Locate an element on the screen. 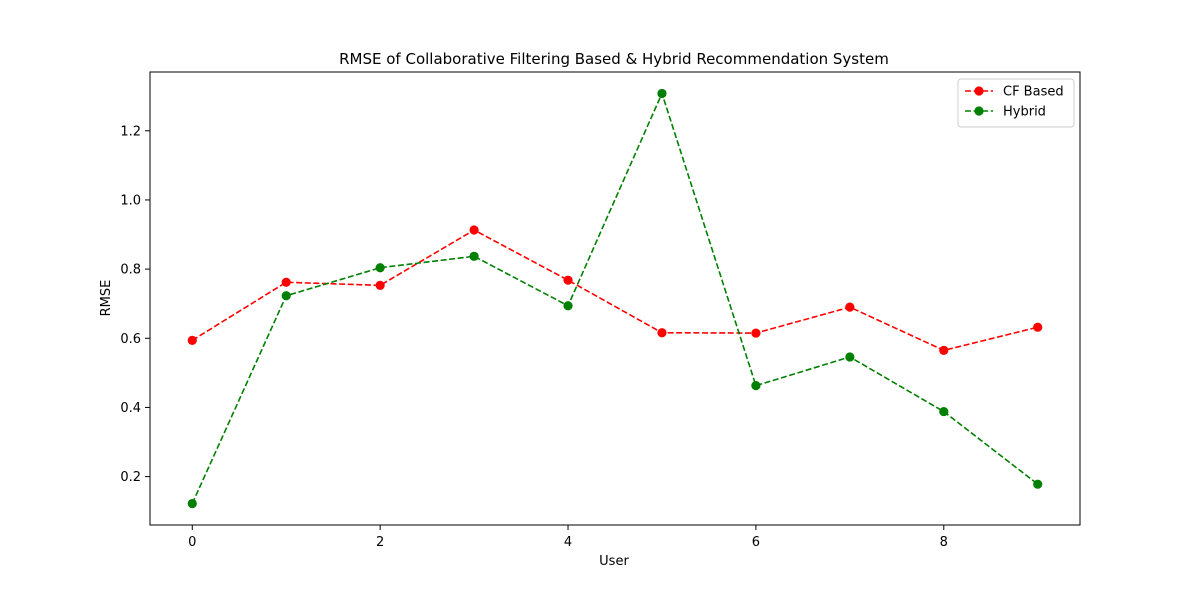 This screenshot has width=1200, height=600. x-tick-label: 0 is located at coordinates (192, 542).